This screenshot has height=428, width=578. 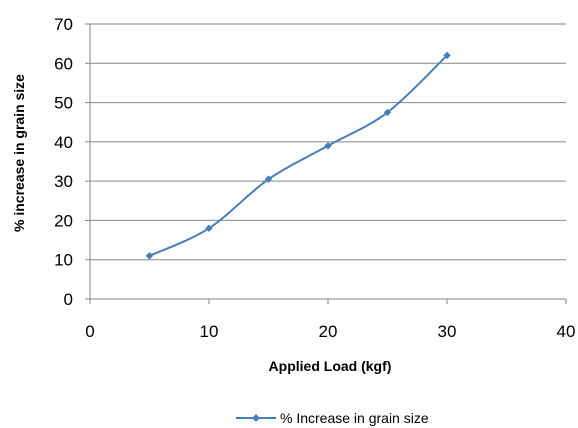 What do you see at coordinates (63, 142) in the screenshot?
I see `y-tick-label: 40` at bounding box center [63, 142].